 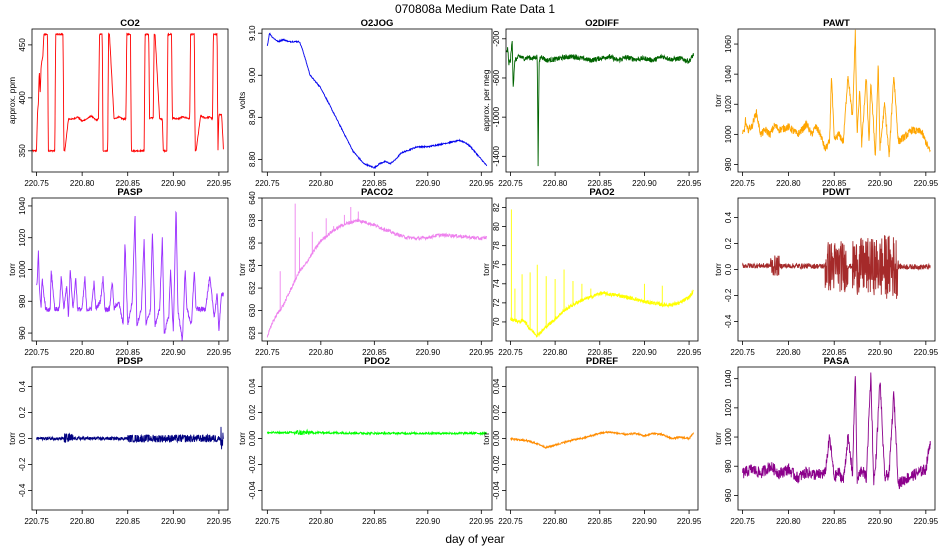 I want to click on panel-title: PASP, so click(x=130, y=192).